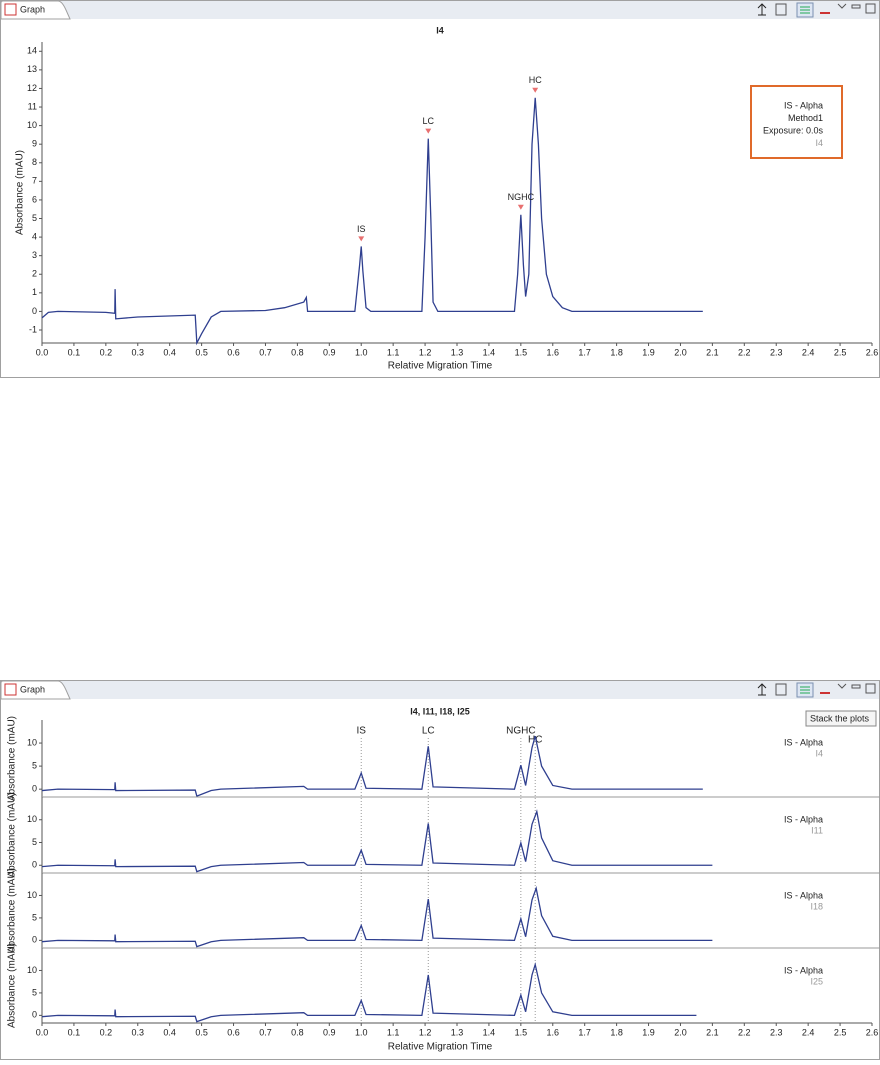 Image resolution: width=880 pixels, height=1065 pixels. I want to click on legend-text: Exposure: 0.0s, so click(793, 130).